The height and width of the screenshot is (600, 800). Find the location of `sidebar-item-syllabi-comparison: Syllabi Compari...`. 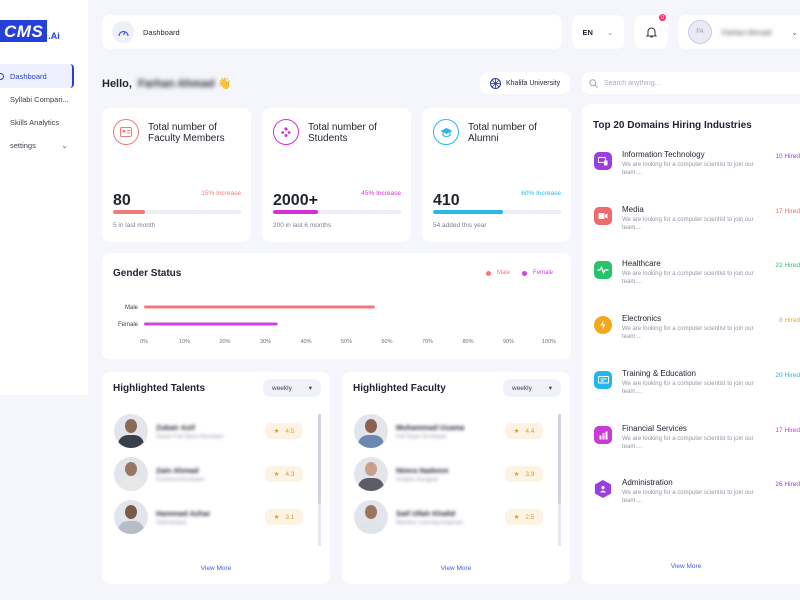

sidebar-item-syllabi-comparison: Syllabi Compari... is located at coordinates (37, 99).